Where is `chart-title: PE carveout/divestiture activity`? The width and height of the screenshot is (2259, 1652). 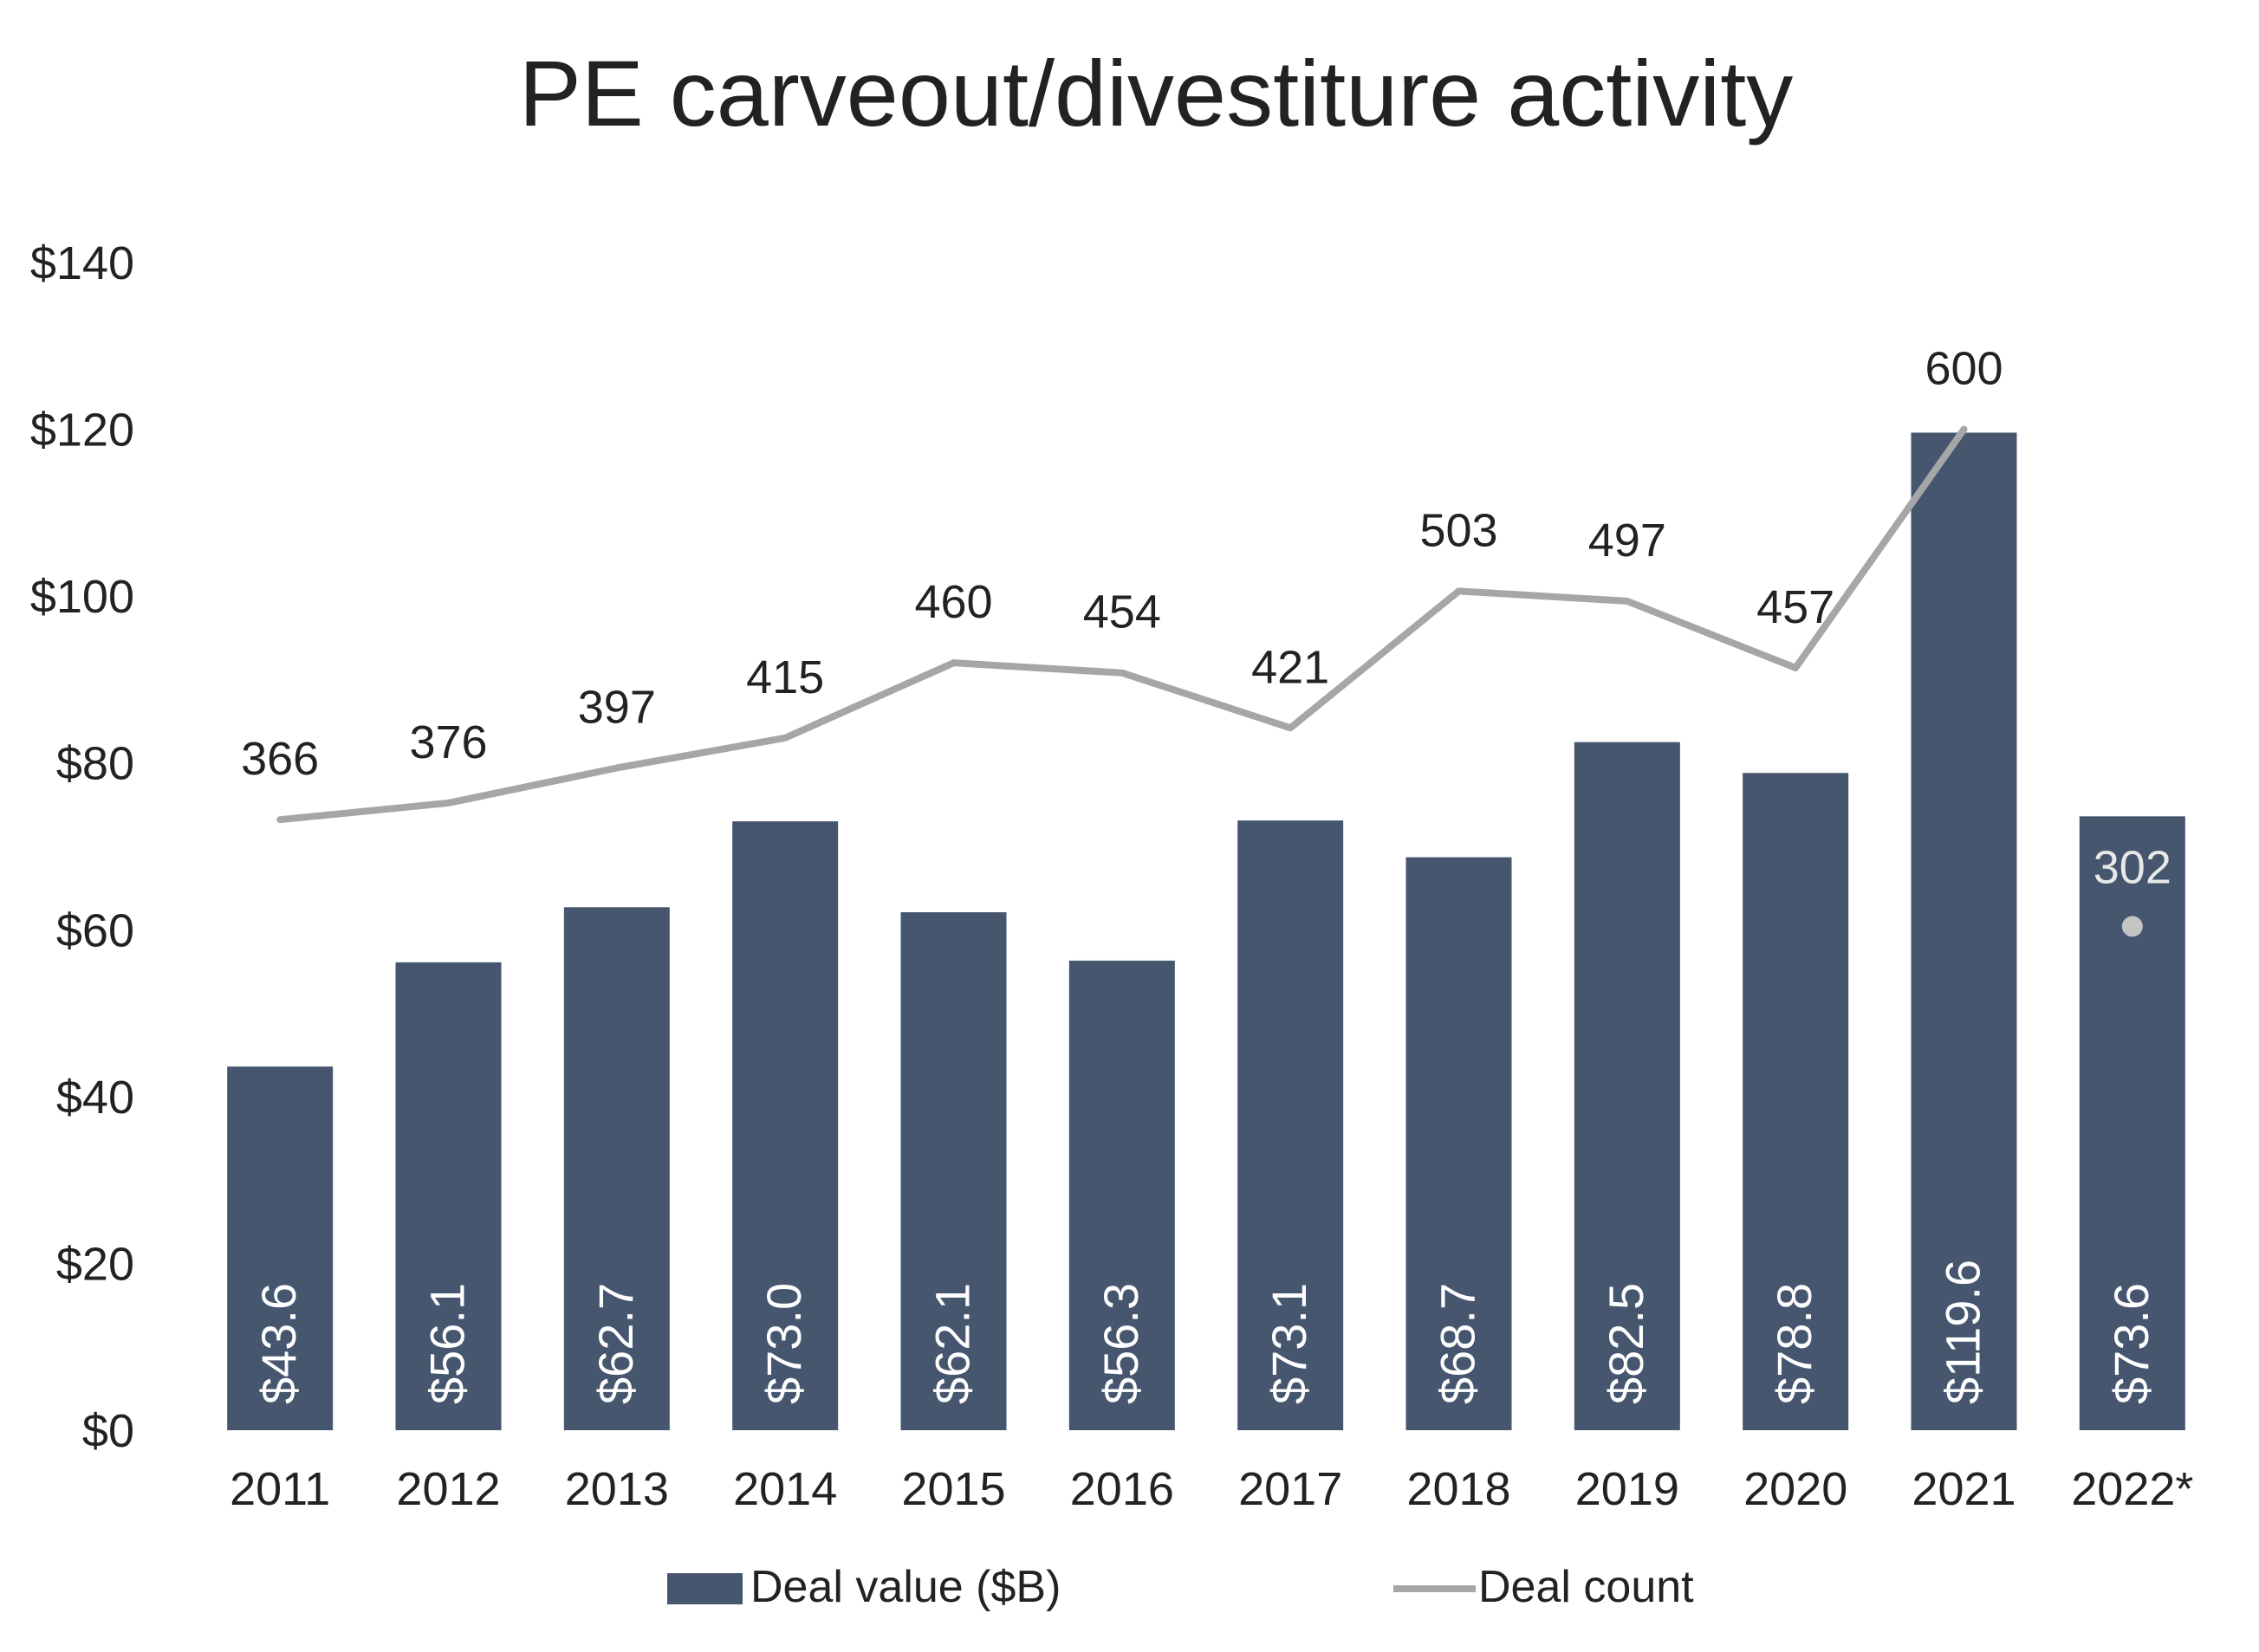 chart-title: PE carveout/divestiture activity is located at coordinates (1156, 93).